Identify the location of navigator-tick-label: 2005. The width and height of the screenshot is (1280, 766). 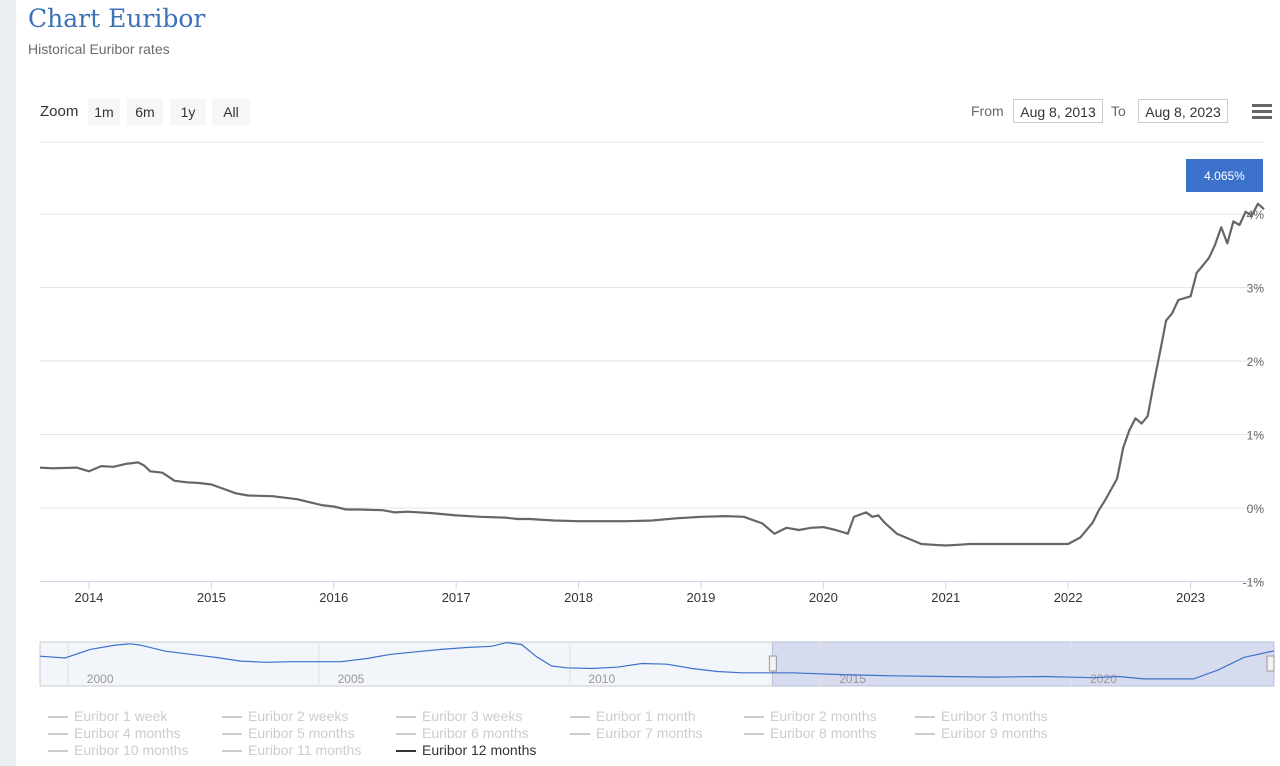
(351, 679).